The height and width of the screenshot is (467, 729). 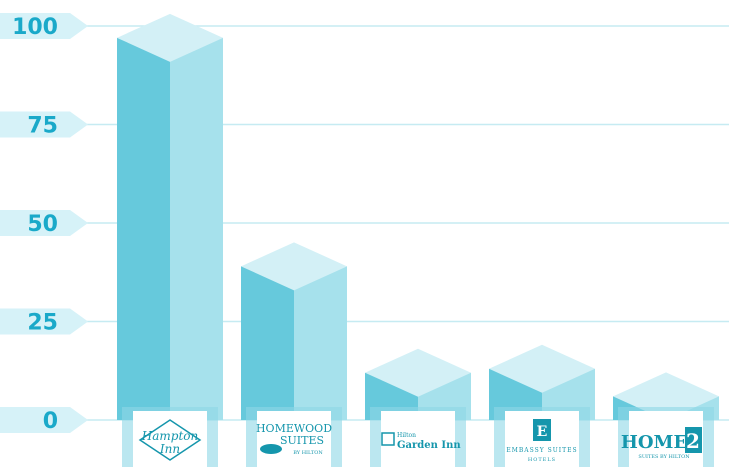 What do you see at coordinates (294, 428) in the screenshot?
I see `logo-text: HOMEWOOD` at bounding box center [294, 428].